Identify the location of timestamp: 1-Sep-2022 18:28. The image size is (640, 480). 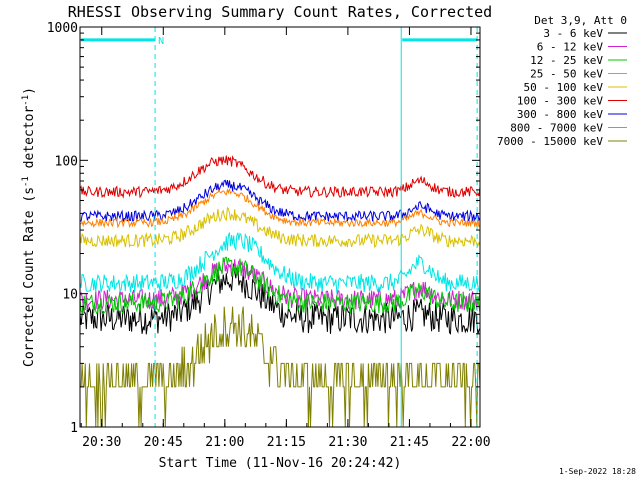
(597, 471).